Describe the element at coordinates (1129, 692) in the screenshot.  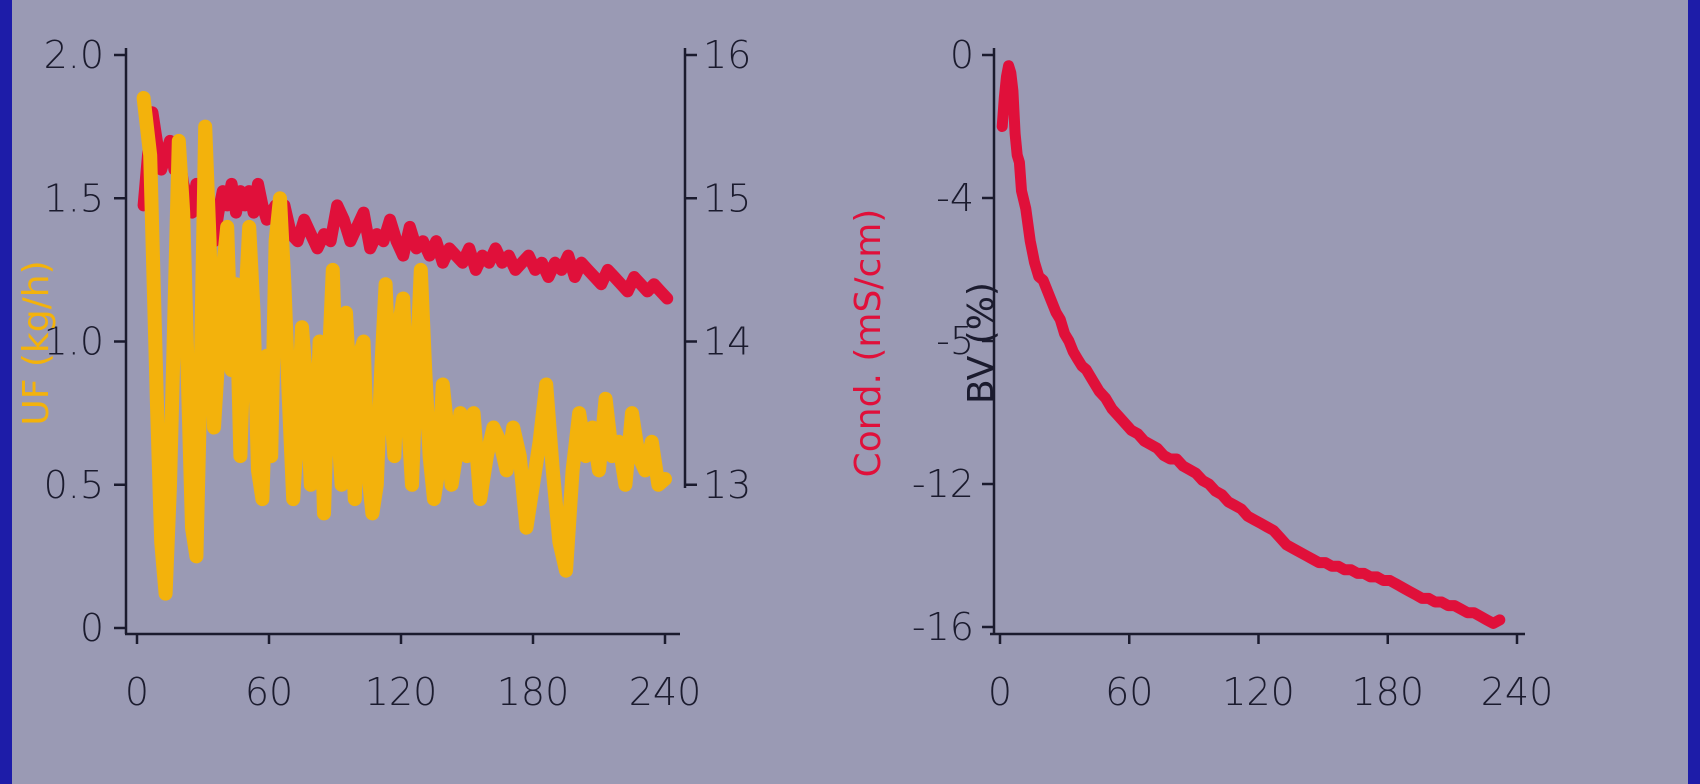
I see `bv-x-tick-label: 60` at that location.